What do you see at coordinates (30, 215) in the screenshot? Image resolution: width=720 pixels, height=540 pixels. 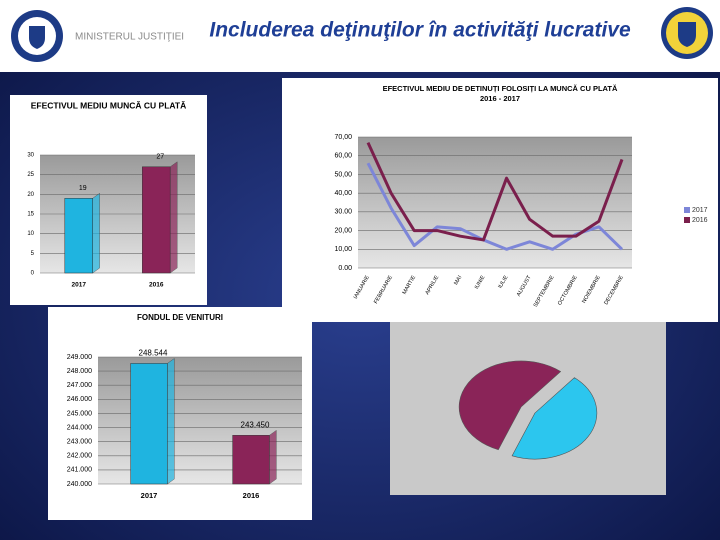 I see `y-tick-label: 15` at bounding box center [30, 215].